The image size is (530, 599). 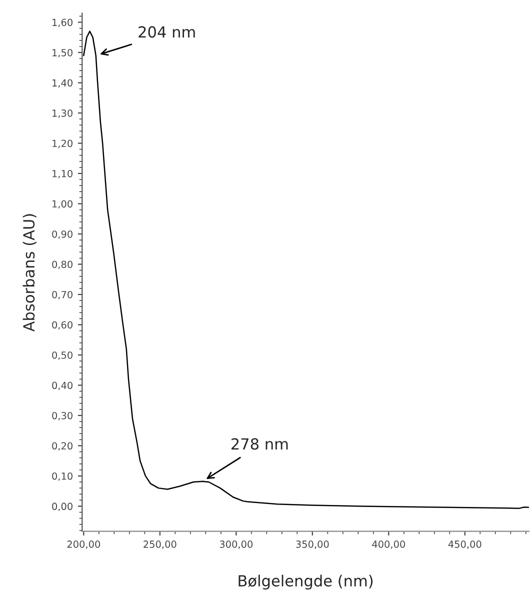 I want to click on y-tick-label: 1,50, so click(x=62, y=53).